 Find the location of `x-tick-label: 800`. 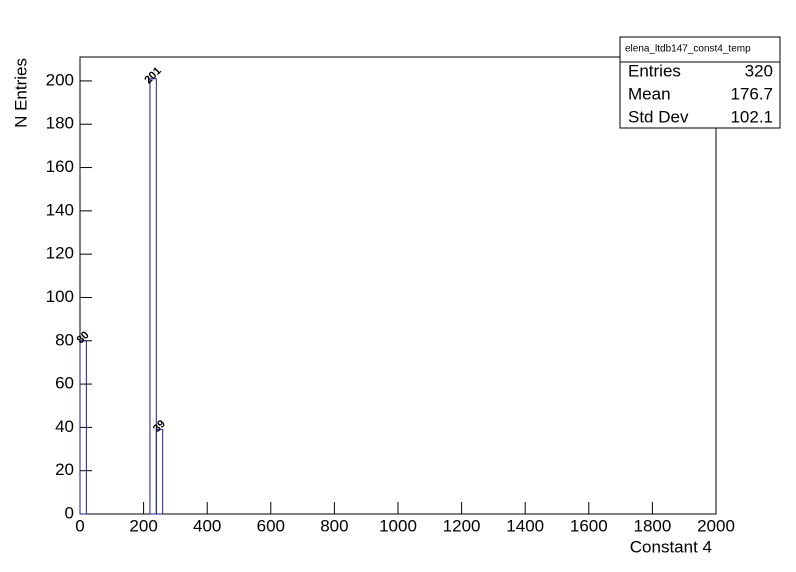

x-tick-label: 800 is located at coordinates (334, 525).